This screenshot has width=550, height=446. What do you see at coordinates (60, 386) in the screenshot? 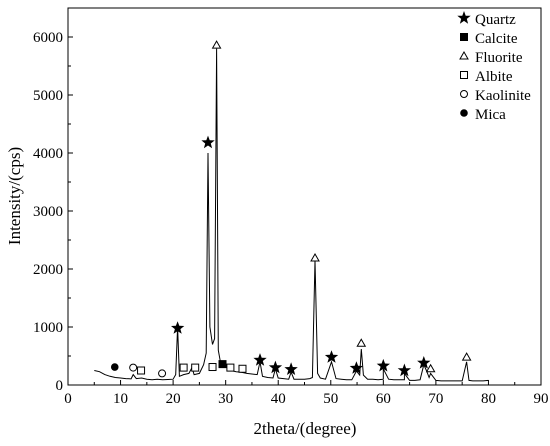
I see `y-tick-label: 0` at bounding box center [60, 386].